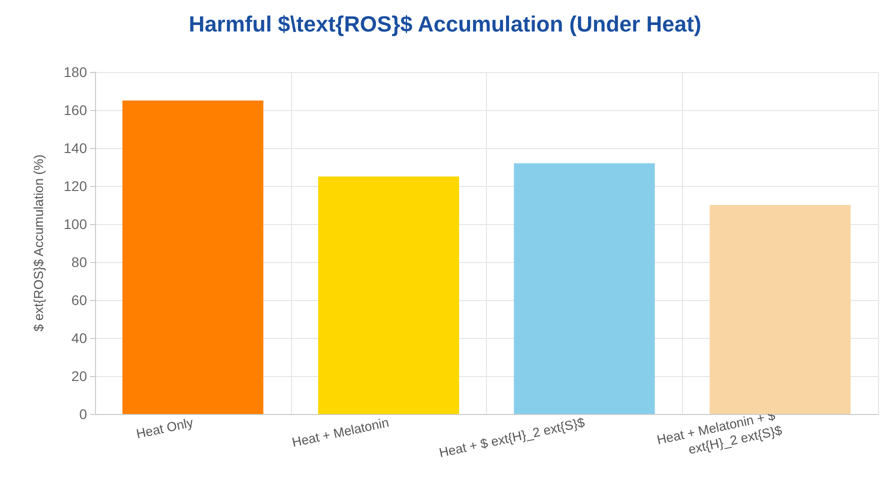 The image size is (890, 502). What do you see at coordinates (79, 338) in the screenshot?
I see `y-tick-label: 40` at bounding box center [79, 338].